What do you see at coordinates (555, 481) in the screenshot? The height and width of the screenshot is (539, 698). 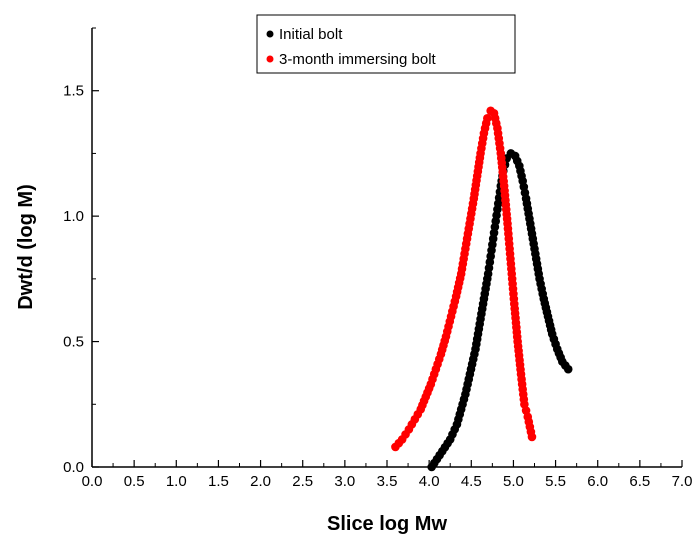 I see `x-tick-label: 5.5` at bounding box center [555, 481].